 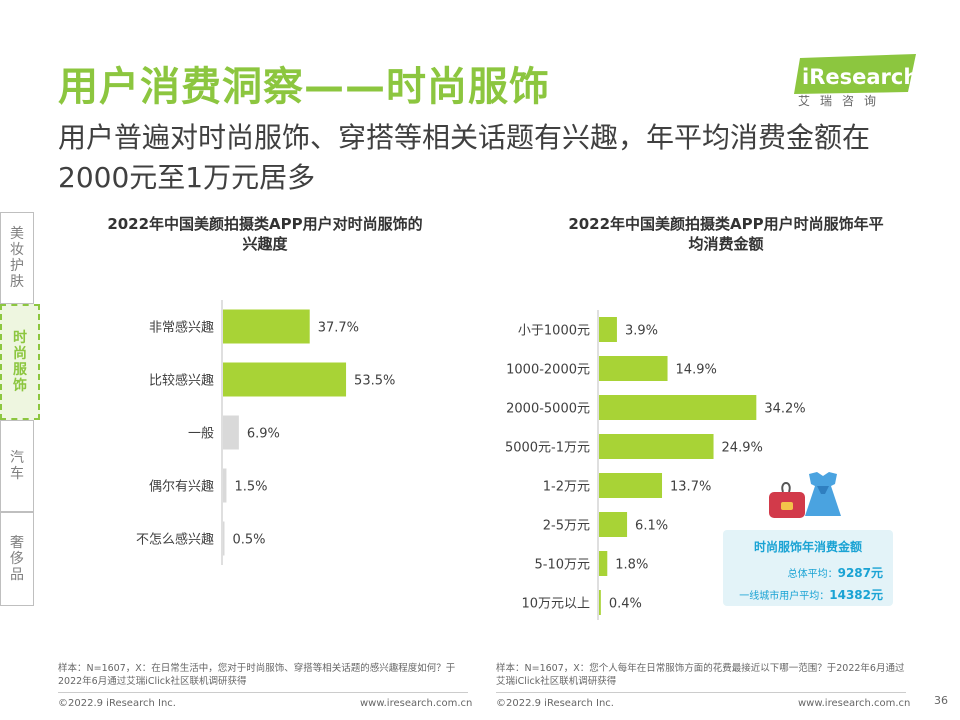 What do you see at coordinates (860, 573) in the screenshot?
I see `overall-average-value: 9287元` at bounding box center [860, 573].